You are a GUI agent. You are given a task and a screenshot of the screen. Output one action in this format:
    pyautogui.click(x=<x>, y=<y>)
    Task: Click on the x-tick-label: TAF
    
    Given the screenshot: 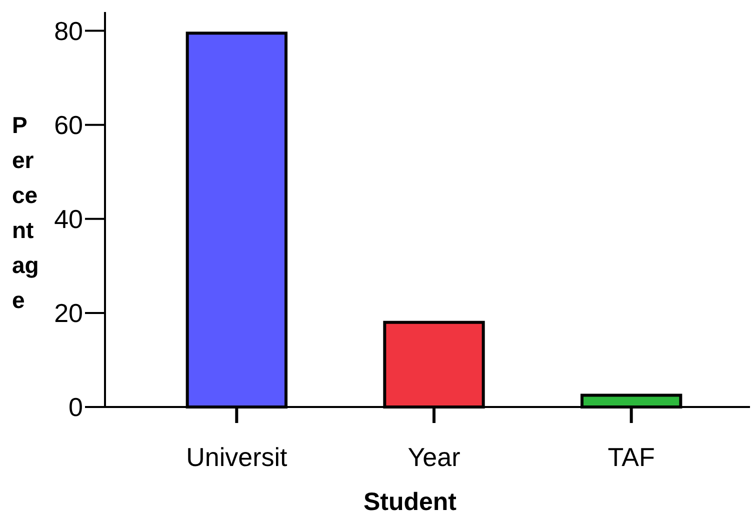 What is the action you would take?
    pyautogui.click(x=631, y=457)
    